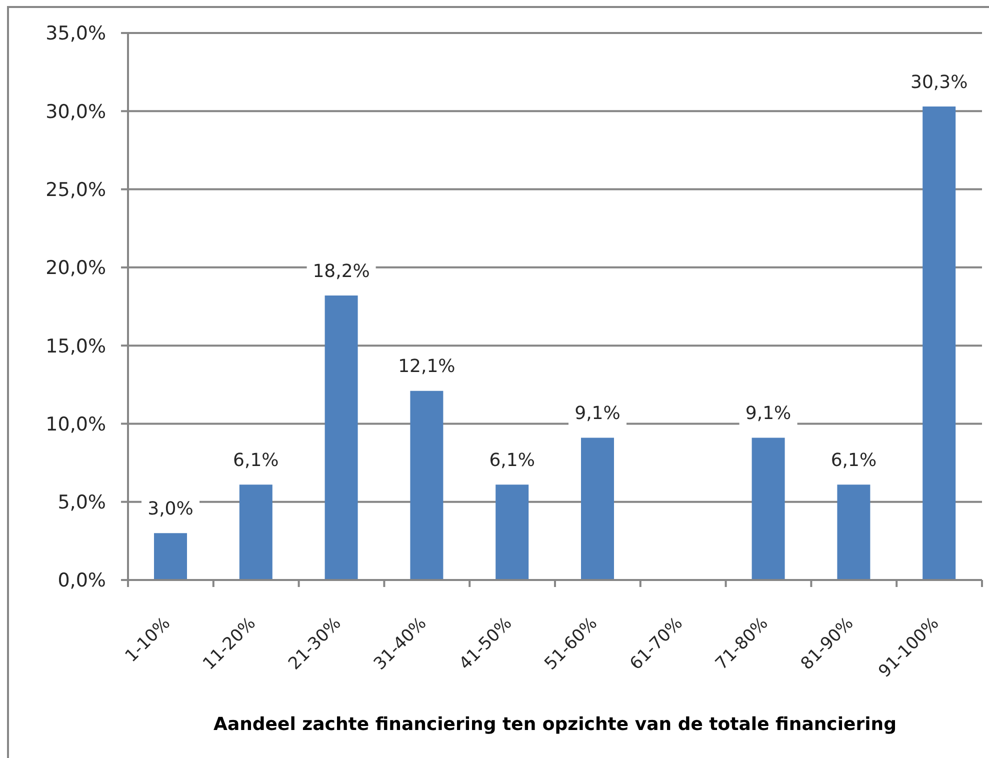 Image resolution: width=989 pixels, height=758 pixels. Describe the element at coordinates (555, 724) in the screenshot. I see `x-axis-title: Aandeel zachte financiering ten opzichte van de totale financiering` at that location.